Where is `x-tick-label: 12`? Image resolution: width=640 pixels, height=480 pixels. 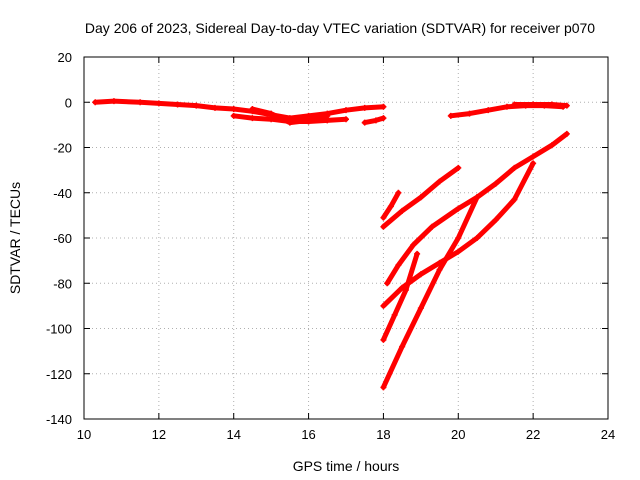
x-tick-label: 12 is located at coordinates (159, 434).